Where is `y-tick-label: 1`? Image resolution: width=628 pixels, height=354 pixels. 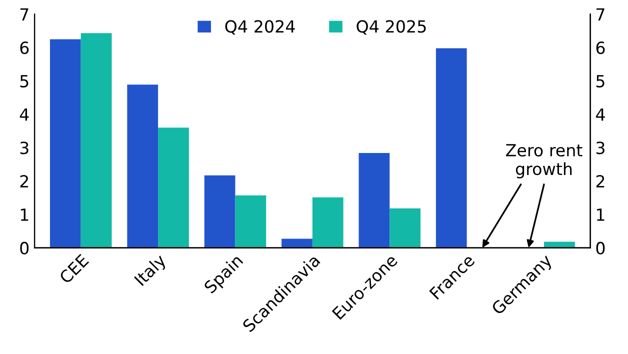
y-tick-label: 1 is located at coordinates (24, 214).